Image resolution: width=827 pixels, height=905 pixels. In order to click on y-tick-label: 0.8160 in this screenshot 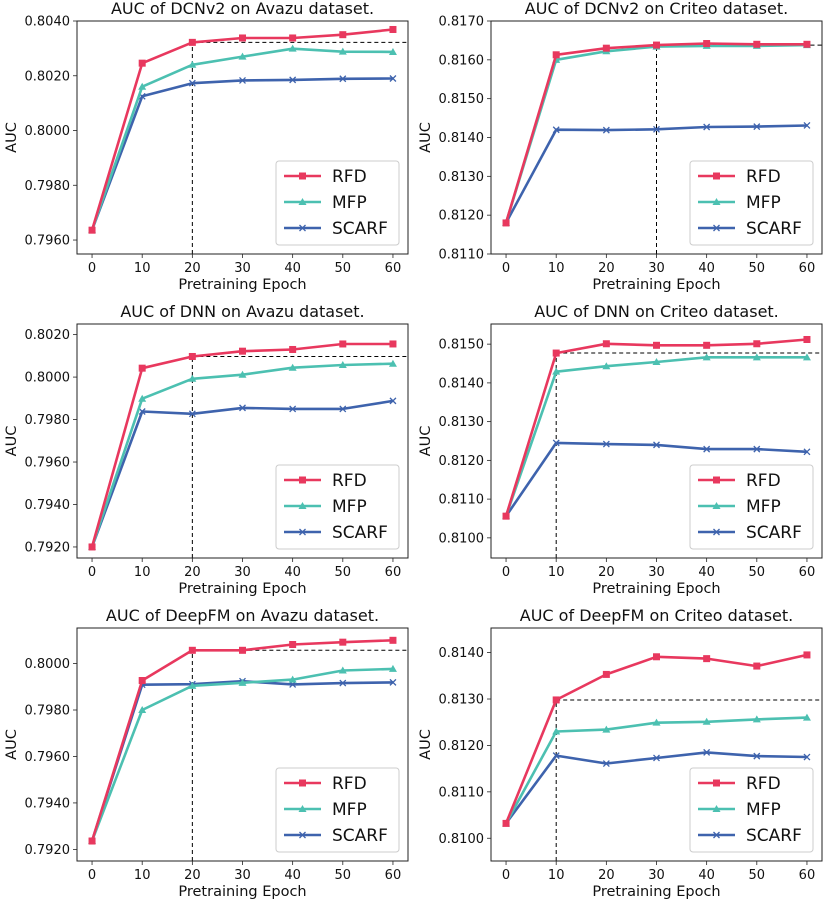, I will do `click(462, 60)`.